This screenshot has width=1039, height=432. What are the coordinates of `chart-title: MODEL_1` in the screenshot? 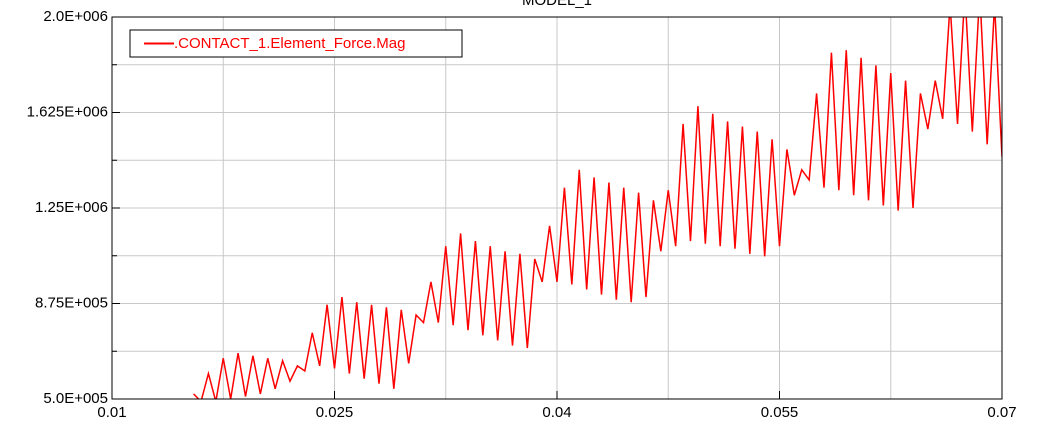 It's located at (557, 4).